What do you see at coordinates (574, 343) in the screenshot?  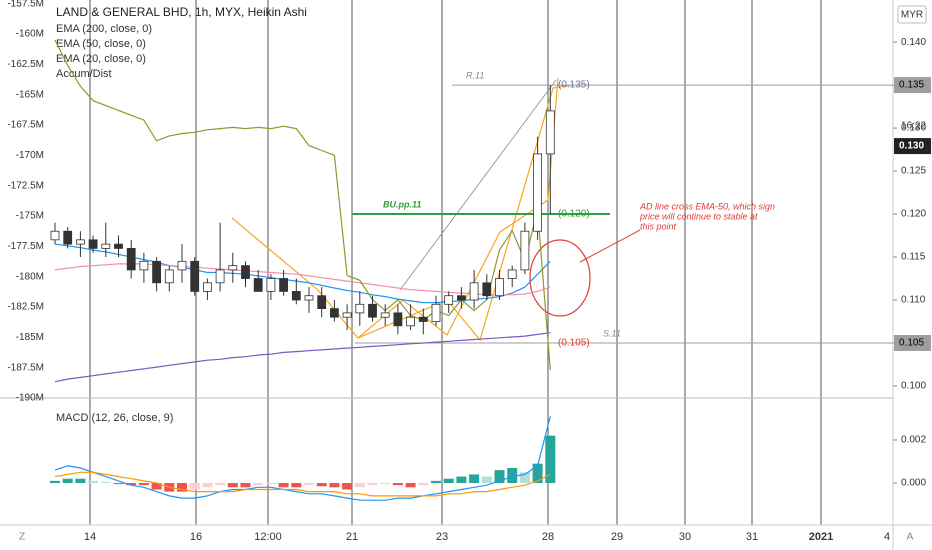 I see `level-value-label: (0.105)` at bounding box center [574, 343].